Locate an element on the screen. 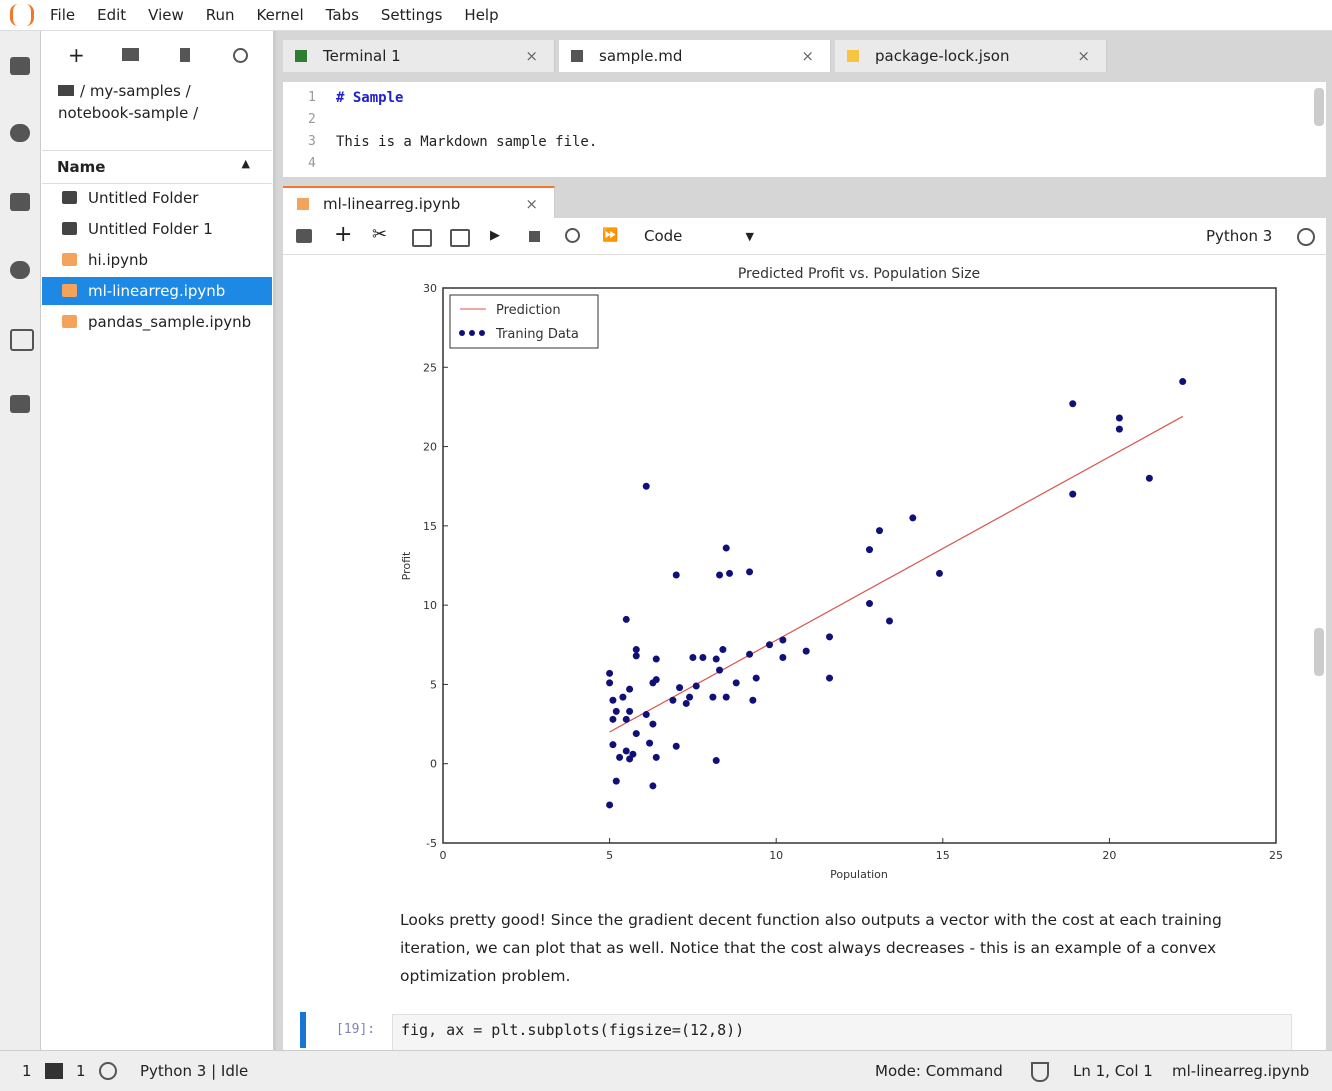 Image resolution: width=1332 pixels, height=1091 pixels. terminal-icon is located at coordinates (54, 1071).